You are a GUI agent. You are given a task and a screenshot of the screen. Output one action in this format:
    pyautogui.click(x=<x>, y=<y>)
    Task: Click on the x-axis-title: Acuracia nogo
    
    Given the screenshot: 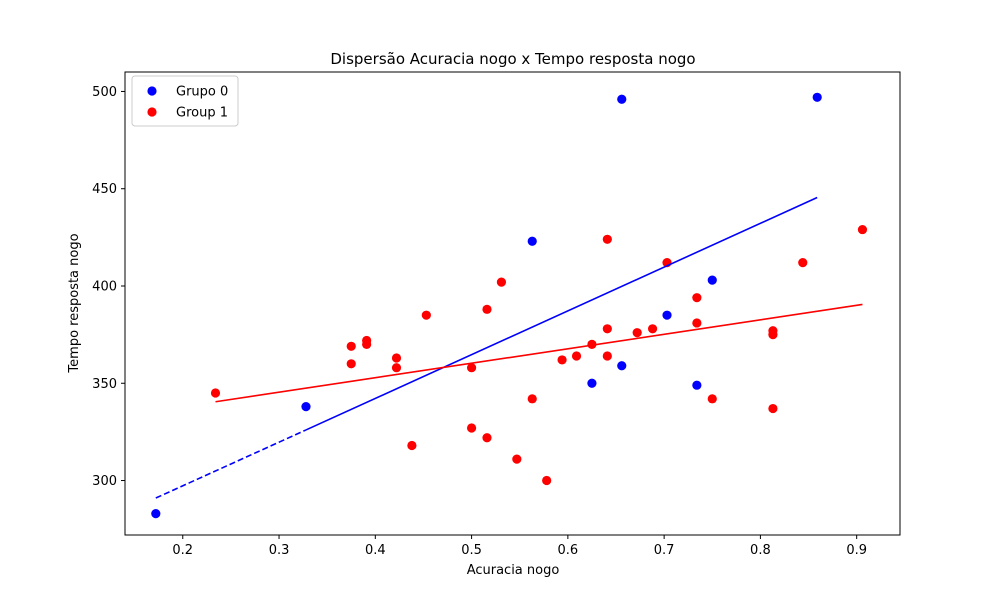 What is the action you would take?
    pyautogui.click(x=513, y=570)
    